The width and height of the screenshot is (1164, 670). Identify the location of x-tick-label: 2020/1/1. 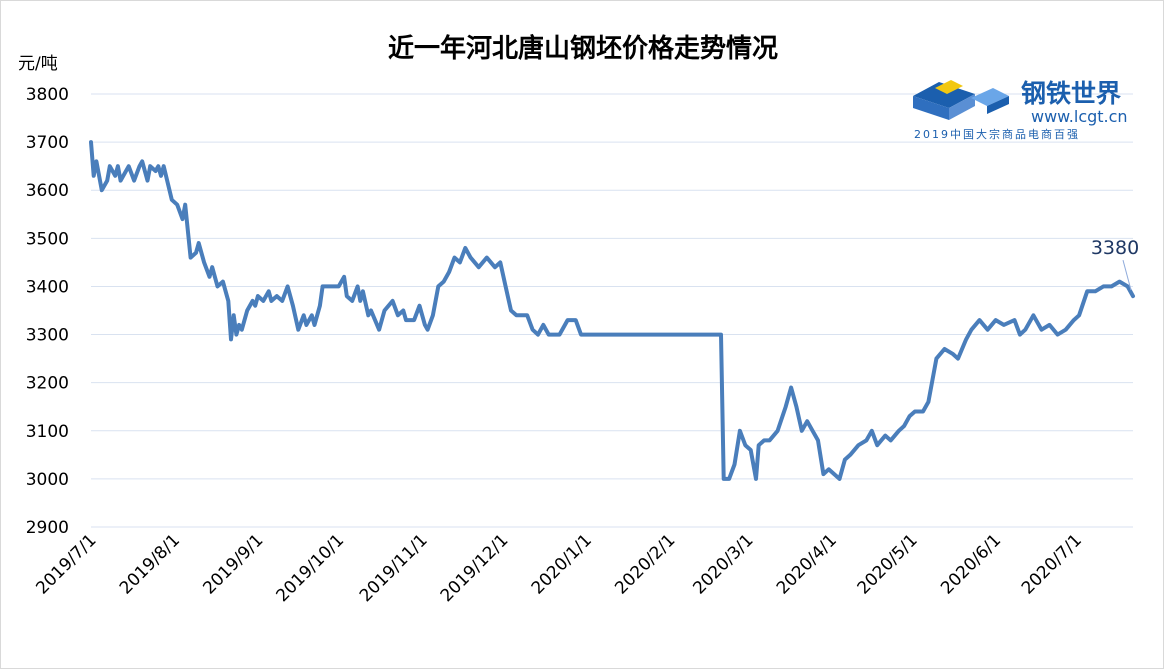
(562, 564).